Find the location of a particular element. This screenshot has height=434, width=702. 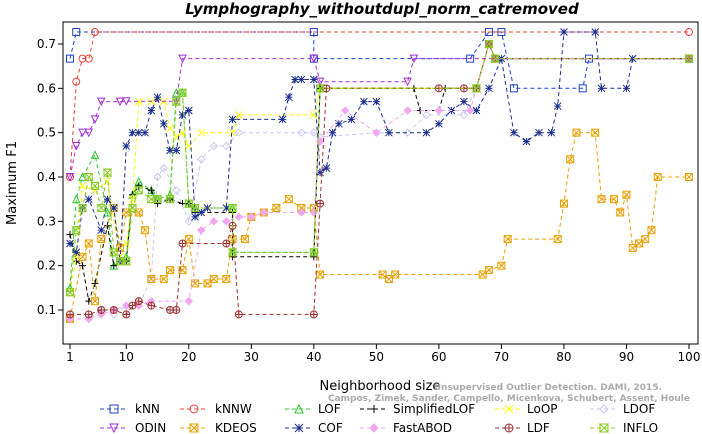

legend-marker-odin is located at coordinates (114, 428).